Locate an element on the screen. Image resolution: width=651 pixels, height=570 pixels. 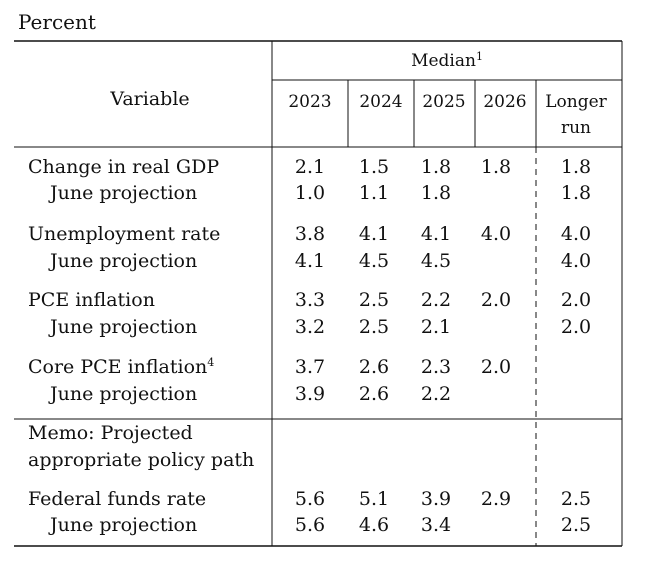
col-header-2024: 2024 is located at coordinates (381, 102).